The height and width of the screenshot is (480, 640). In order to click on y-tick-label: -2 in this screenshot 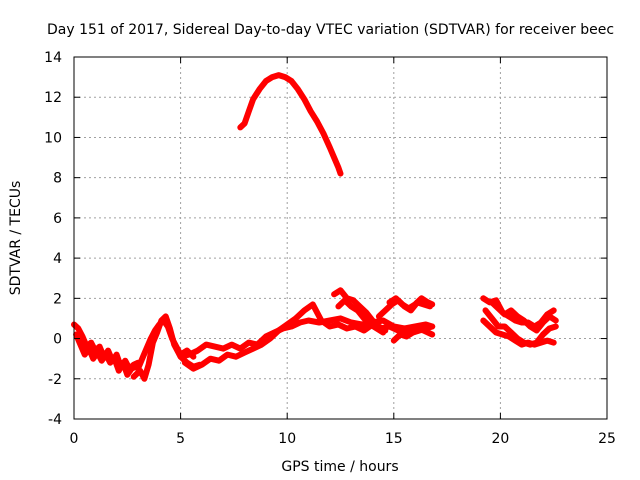, I will do `click(55, 380)`.